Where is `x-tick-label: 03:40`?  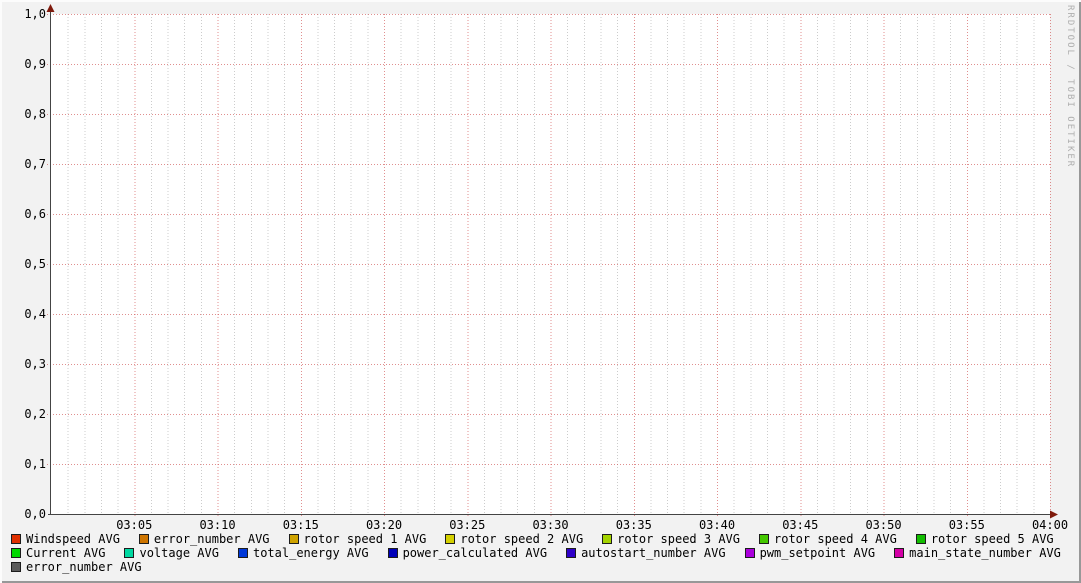
x-tick-label: 03:40 is located at coordinates (717, 525).